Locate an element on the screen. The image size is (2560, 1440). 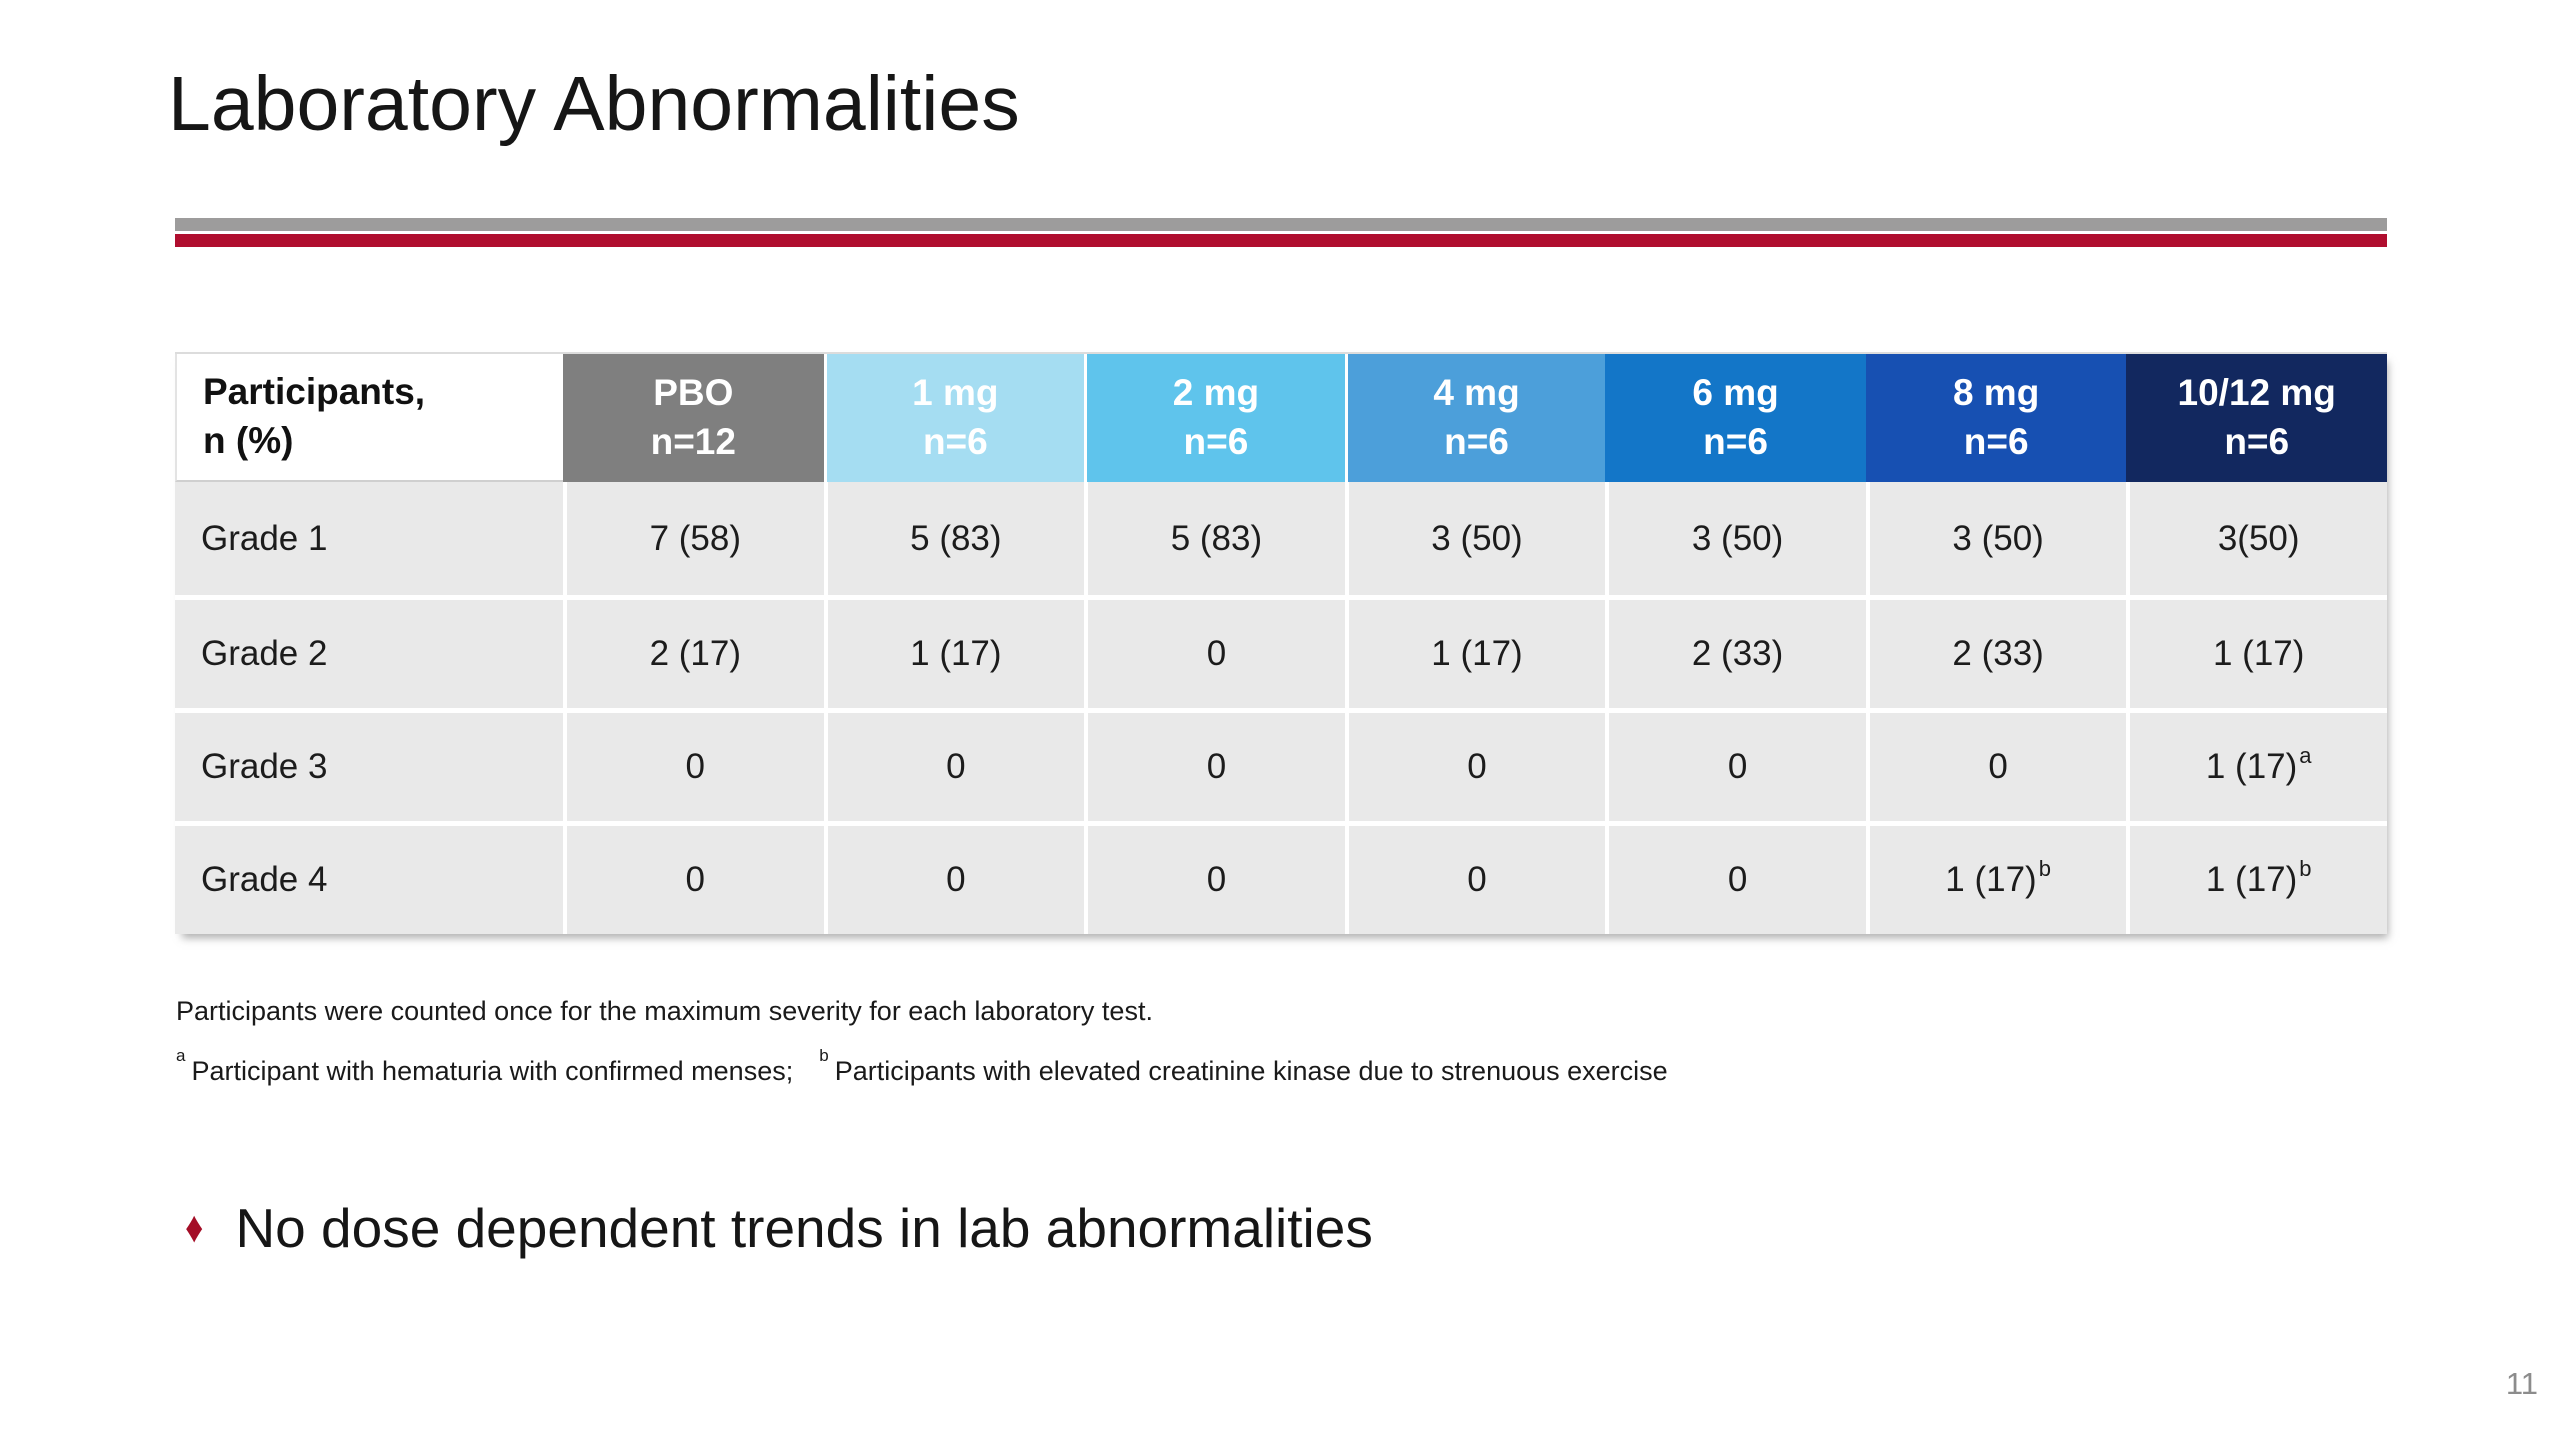
header-cell-participants: Participants, n (%) is located at coordinates (369, 418).